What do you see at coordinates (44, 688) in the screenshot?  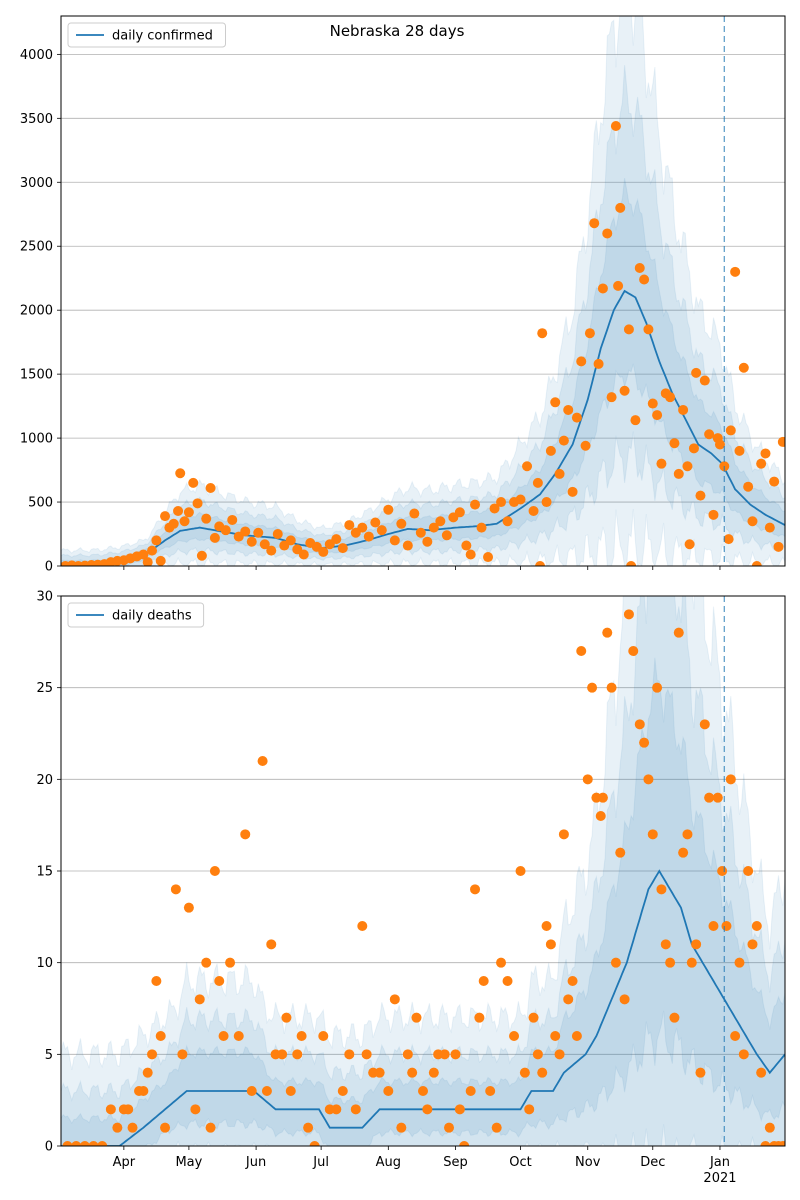 I see `y-tick-label: 25` at bounding box center [44, 688].